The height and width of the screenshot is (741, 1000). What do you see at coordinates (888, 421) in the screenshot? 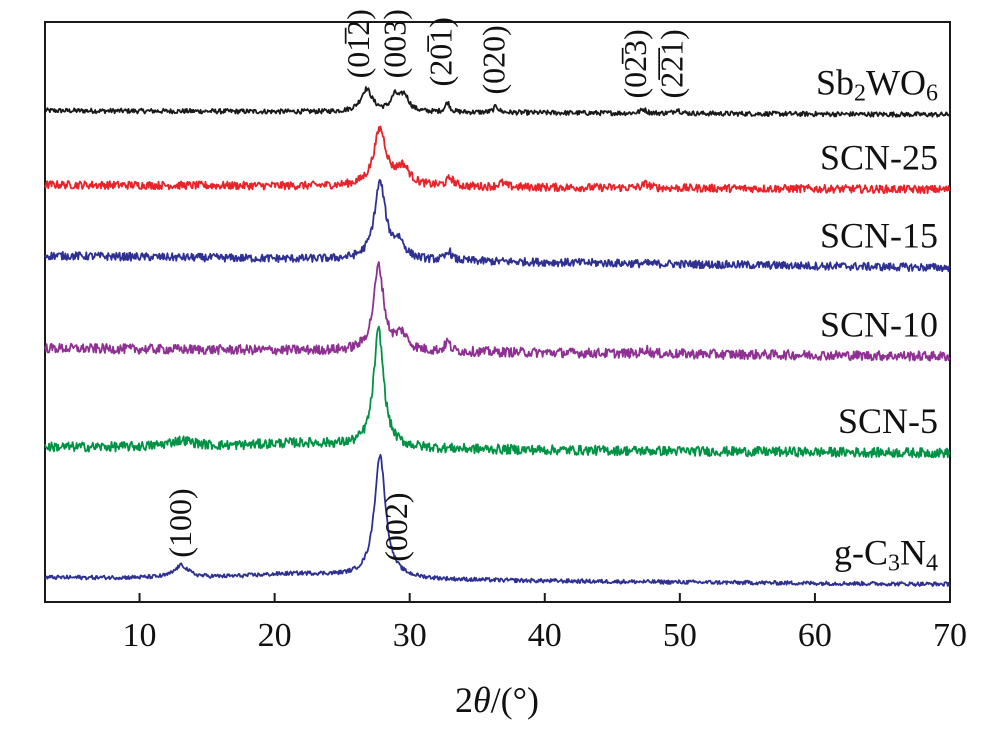
I see `series-label-4: SCN-5` at bounding box center [888, 421].